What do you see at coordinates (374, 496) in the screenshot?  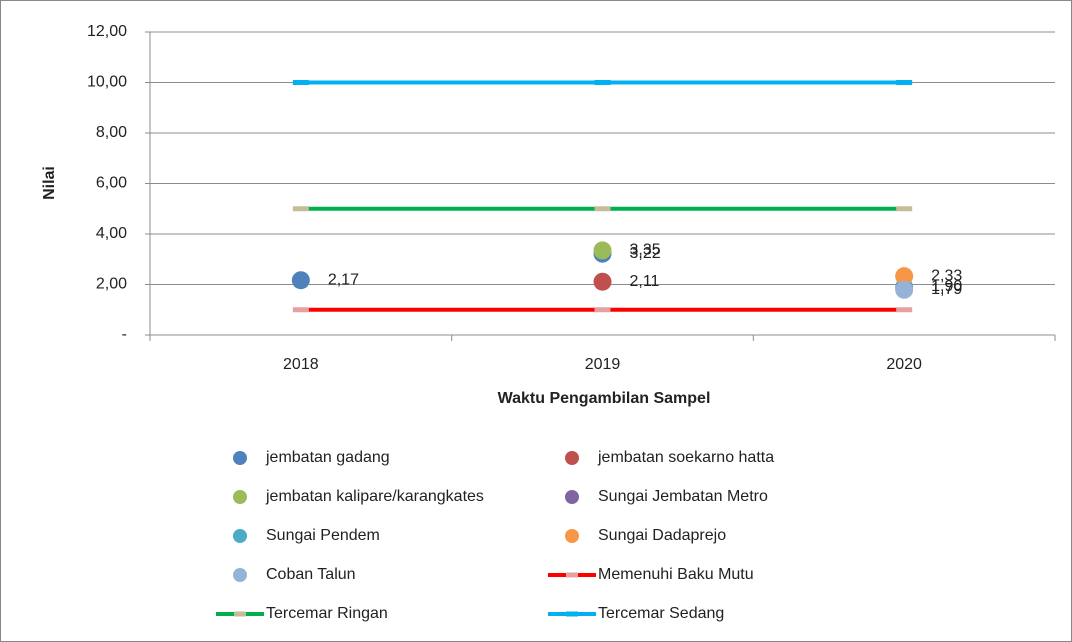 I see `legend-label: jembatan kalipare/karangkates` at bounding box center [374, 496].